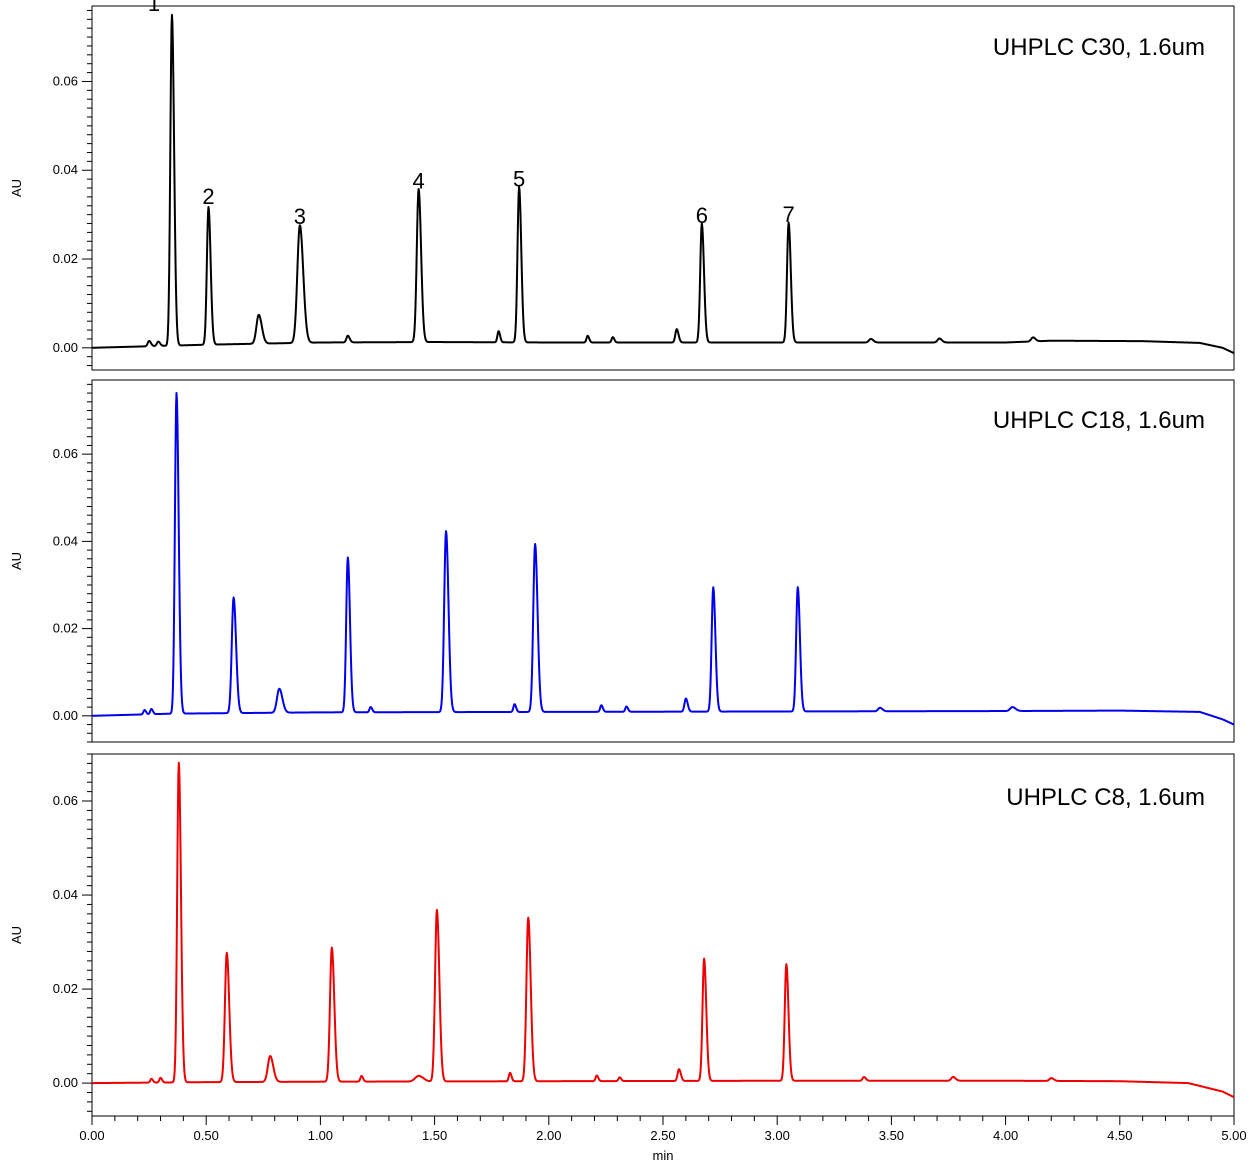  What do you see at coordinates (662, 1135) in the screenshot?
I see `x-tick-label: 2.50` at bounding box center [662, 1135].